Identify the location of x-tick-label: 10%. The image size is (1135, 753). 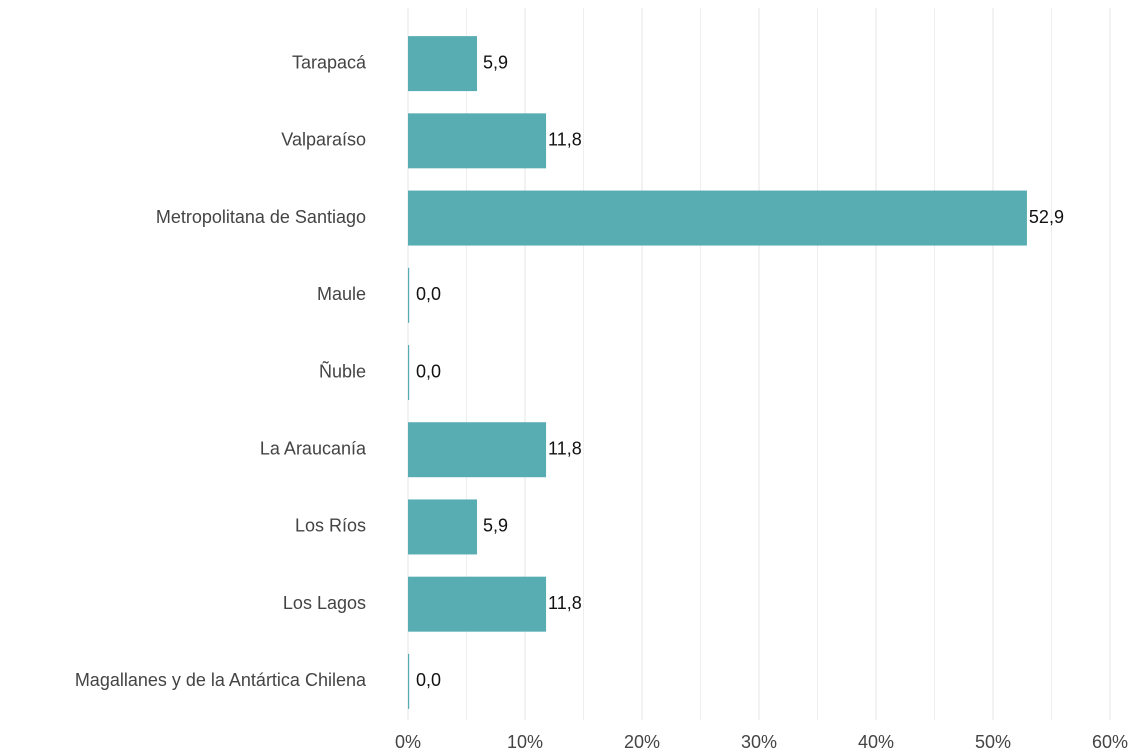
(525, 742).